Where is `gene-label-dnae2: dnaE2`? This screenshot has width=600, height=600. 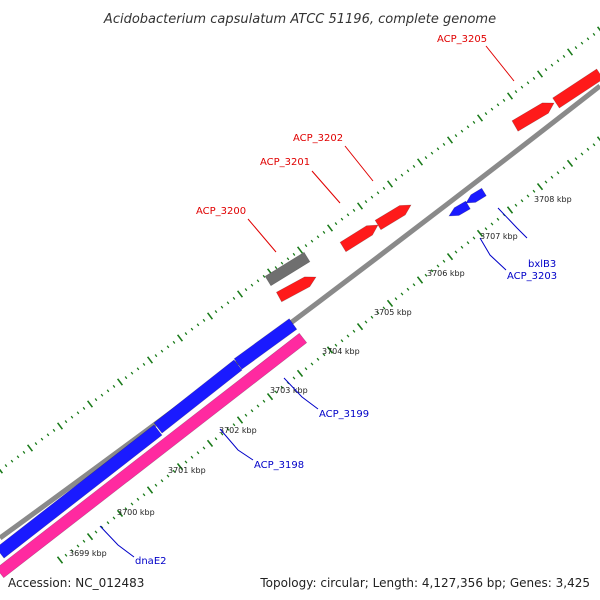 gene-label-dnae2: dnaE2 is located at coordinates (151, 561).